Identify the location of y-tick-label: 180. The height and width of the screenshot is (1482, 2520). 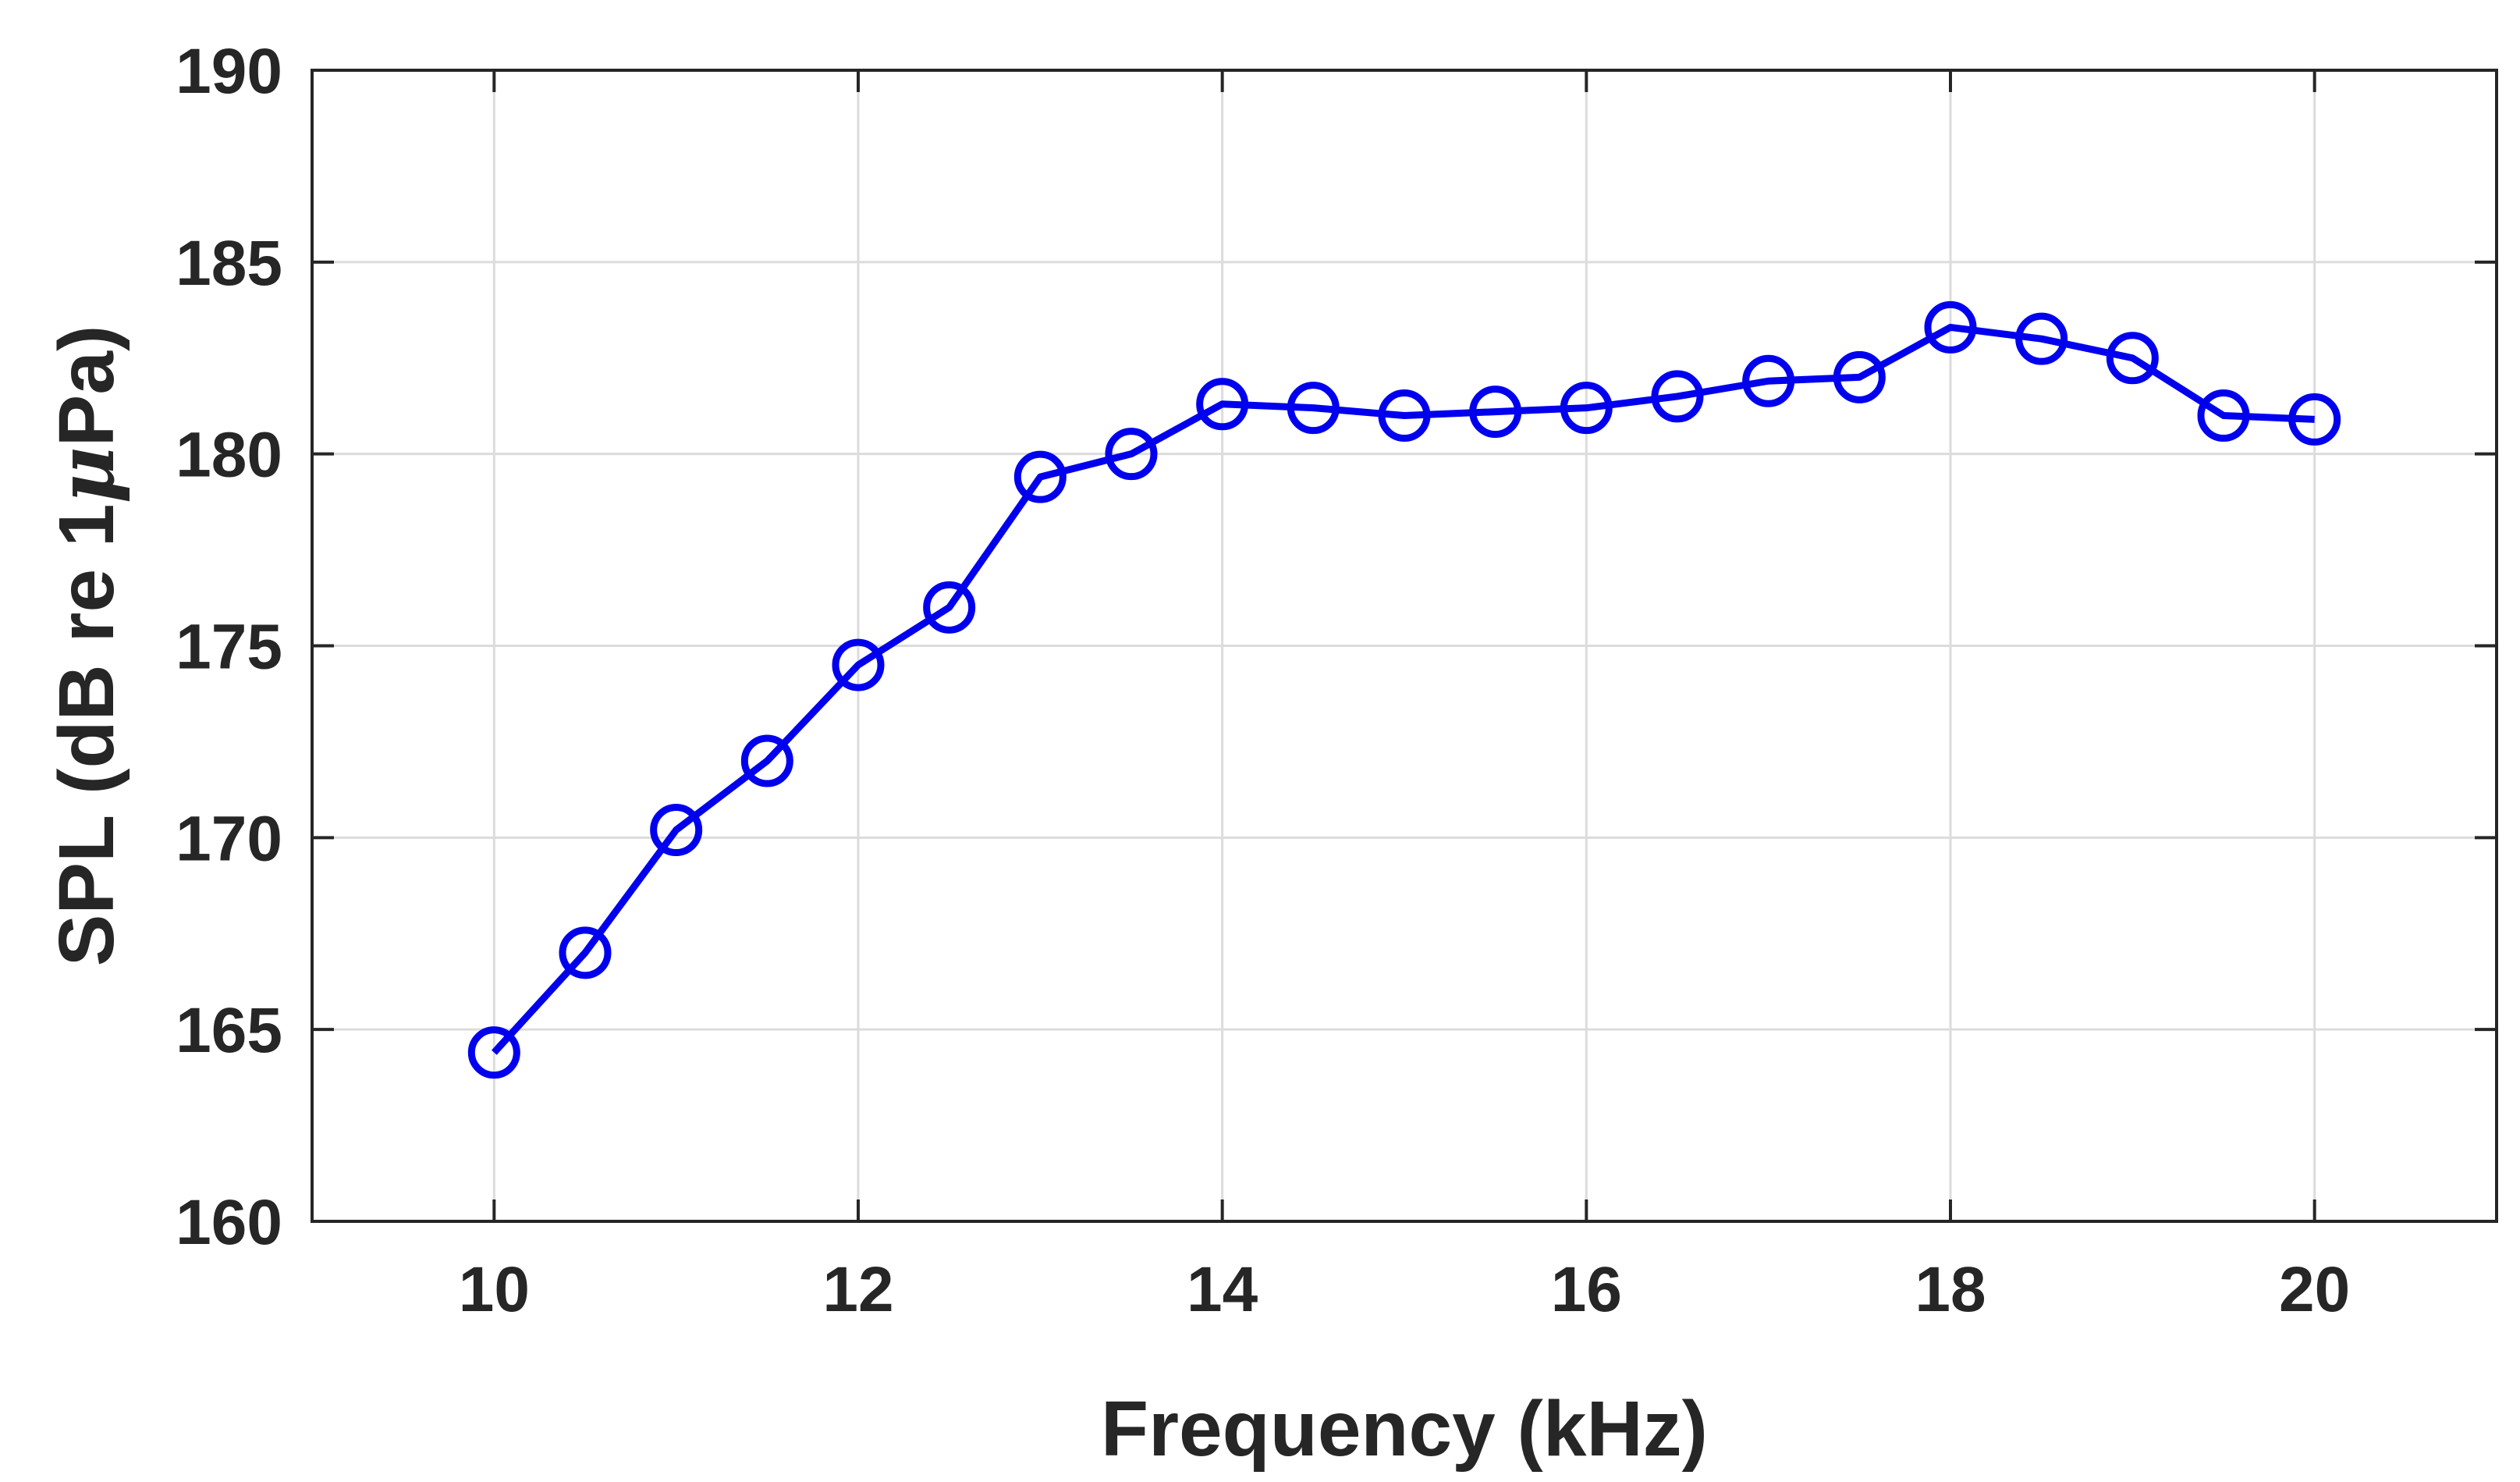
(229, 455).